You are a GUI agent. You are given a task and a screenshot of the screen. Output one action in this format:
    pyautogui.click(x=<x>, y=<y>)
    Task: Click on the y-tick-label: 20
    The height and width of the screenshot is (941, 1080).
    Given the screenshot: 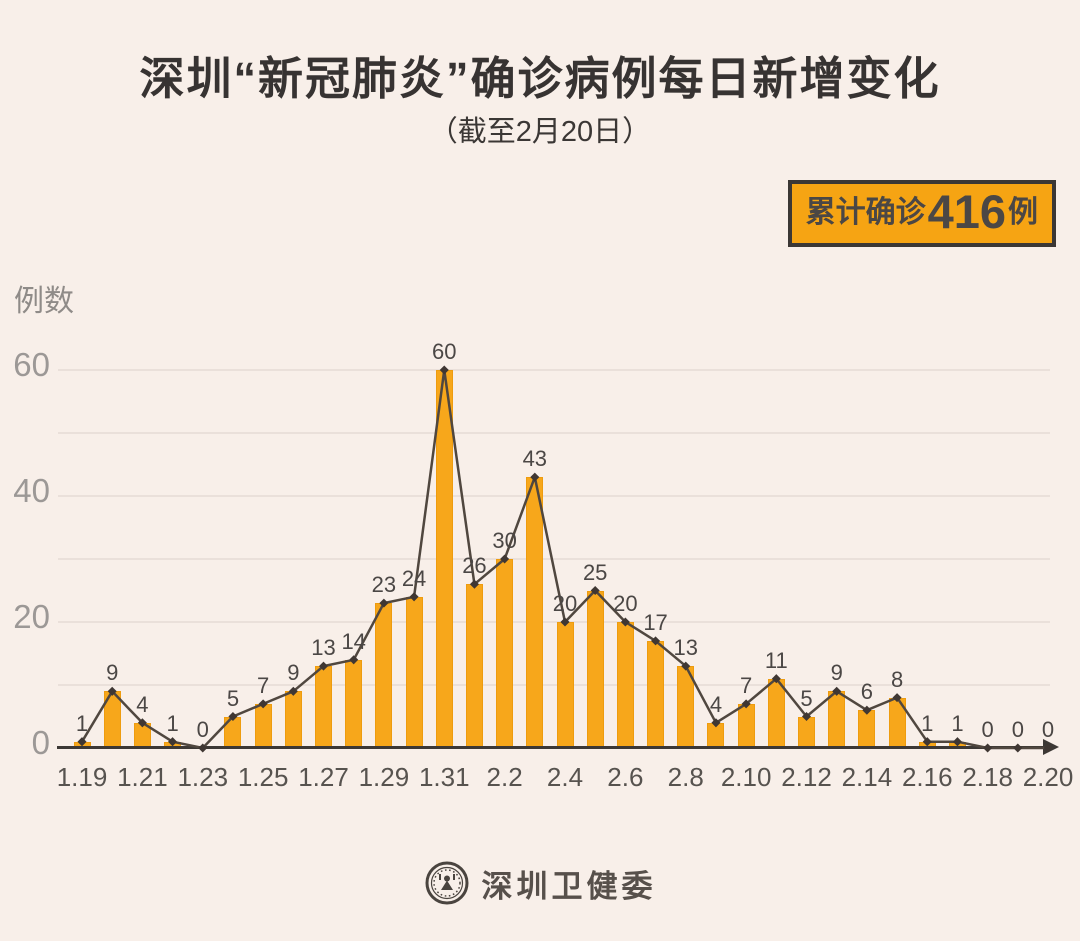 What is the action you would take?
    pyautogui.click(x=31, y=616)
    